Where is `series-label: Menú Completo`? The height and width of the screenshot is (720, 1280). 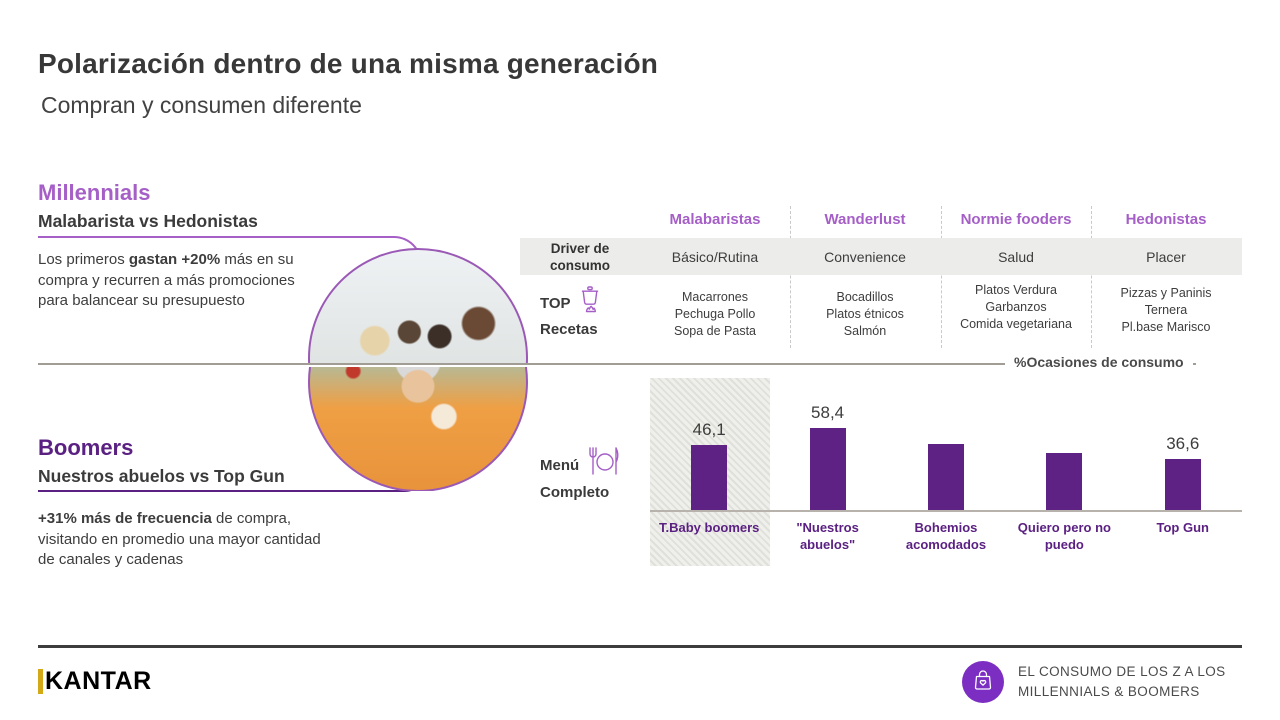 series-label: Menú Completo is located at coordinates (580, 474).